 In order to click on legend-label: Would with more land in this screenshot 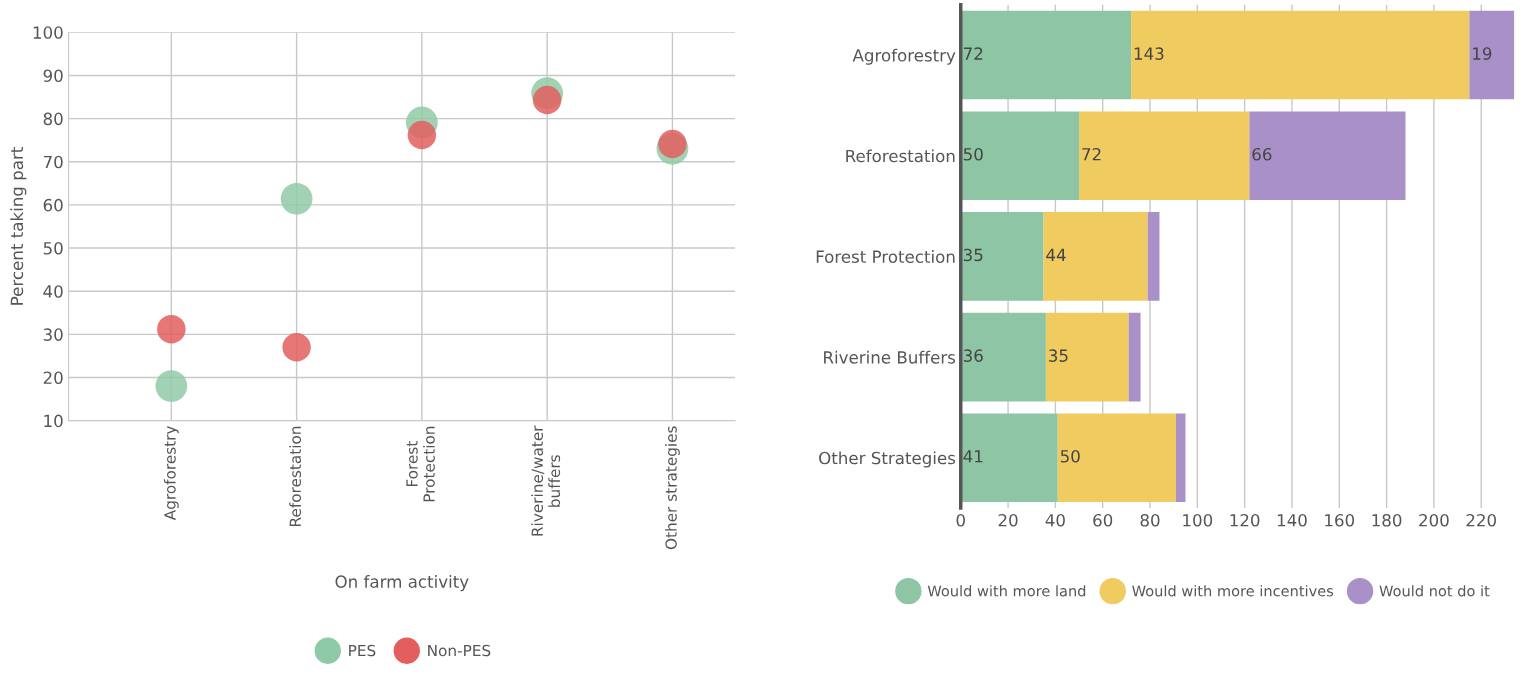, I will do `click(1006, 591)`.